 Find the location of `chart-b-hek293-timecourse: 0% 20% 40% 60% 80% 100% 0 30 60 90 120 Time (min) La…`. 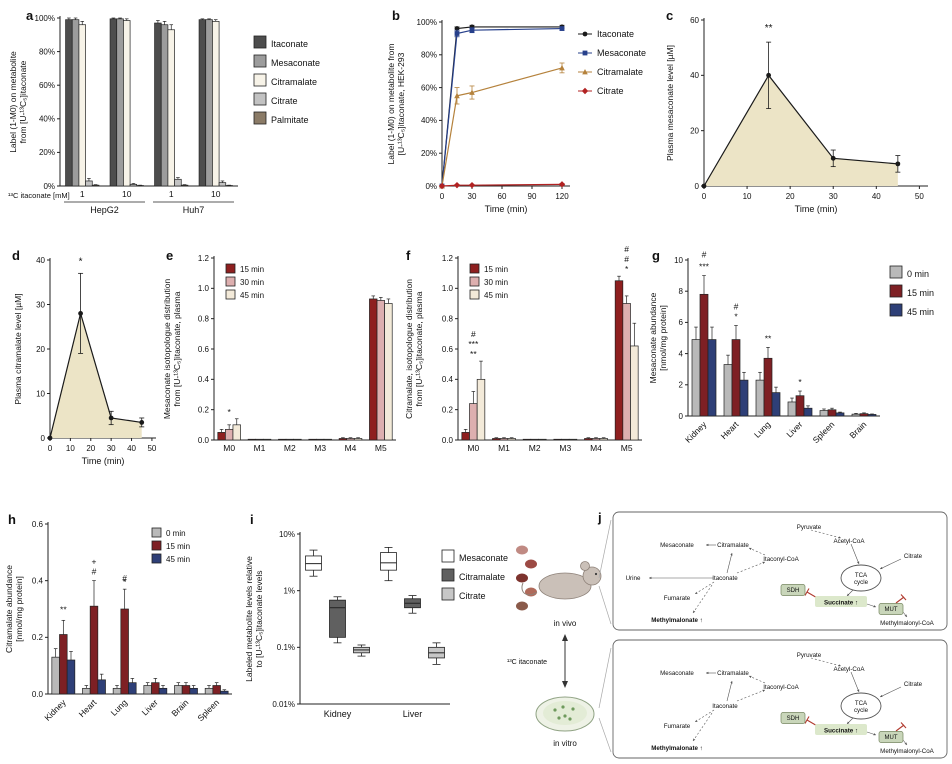

chart-b-hek293-timecourse: 0% 20% 40% 60% 80% 100% 0 30 60 90 120 Time (min) La… is located at coordinates (516, 116).